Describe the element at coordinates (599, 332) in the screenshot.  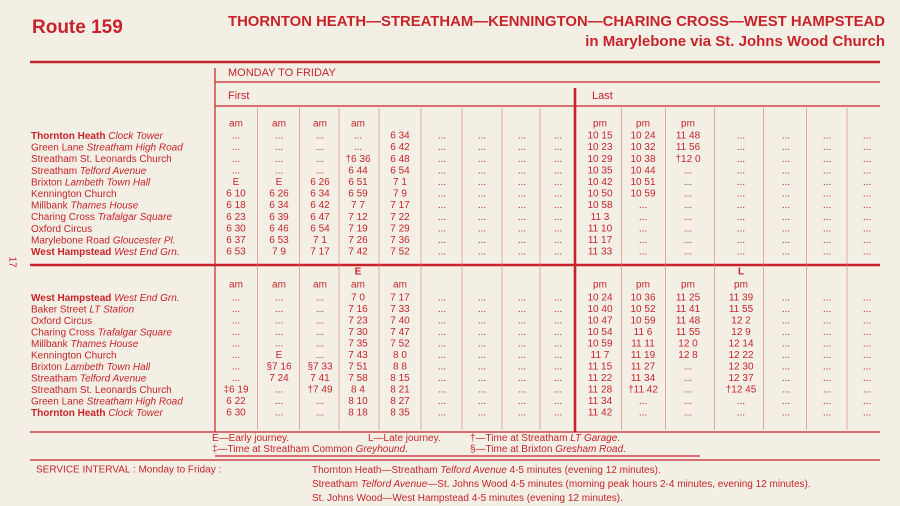
I see `departure-time: 10 54` at that location.